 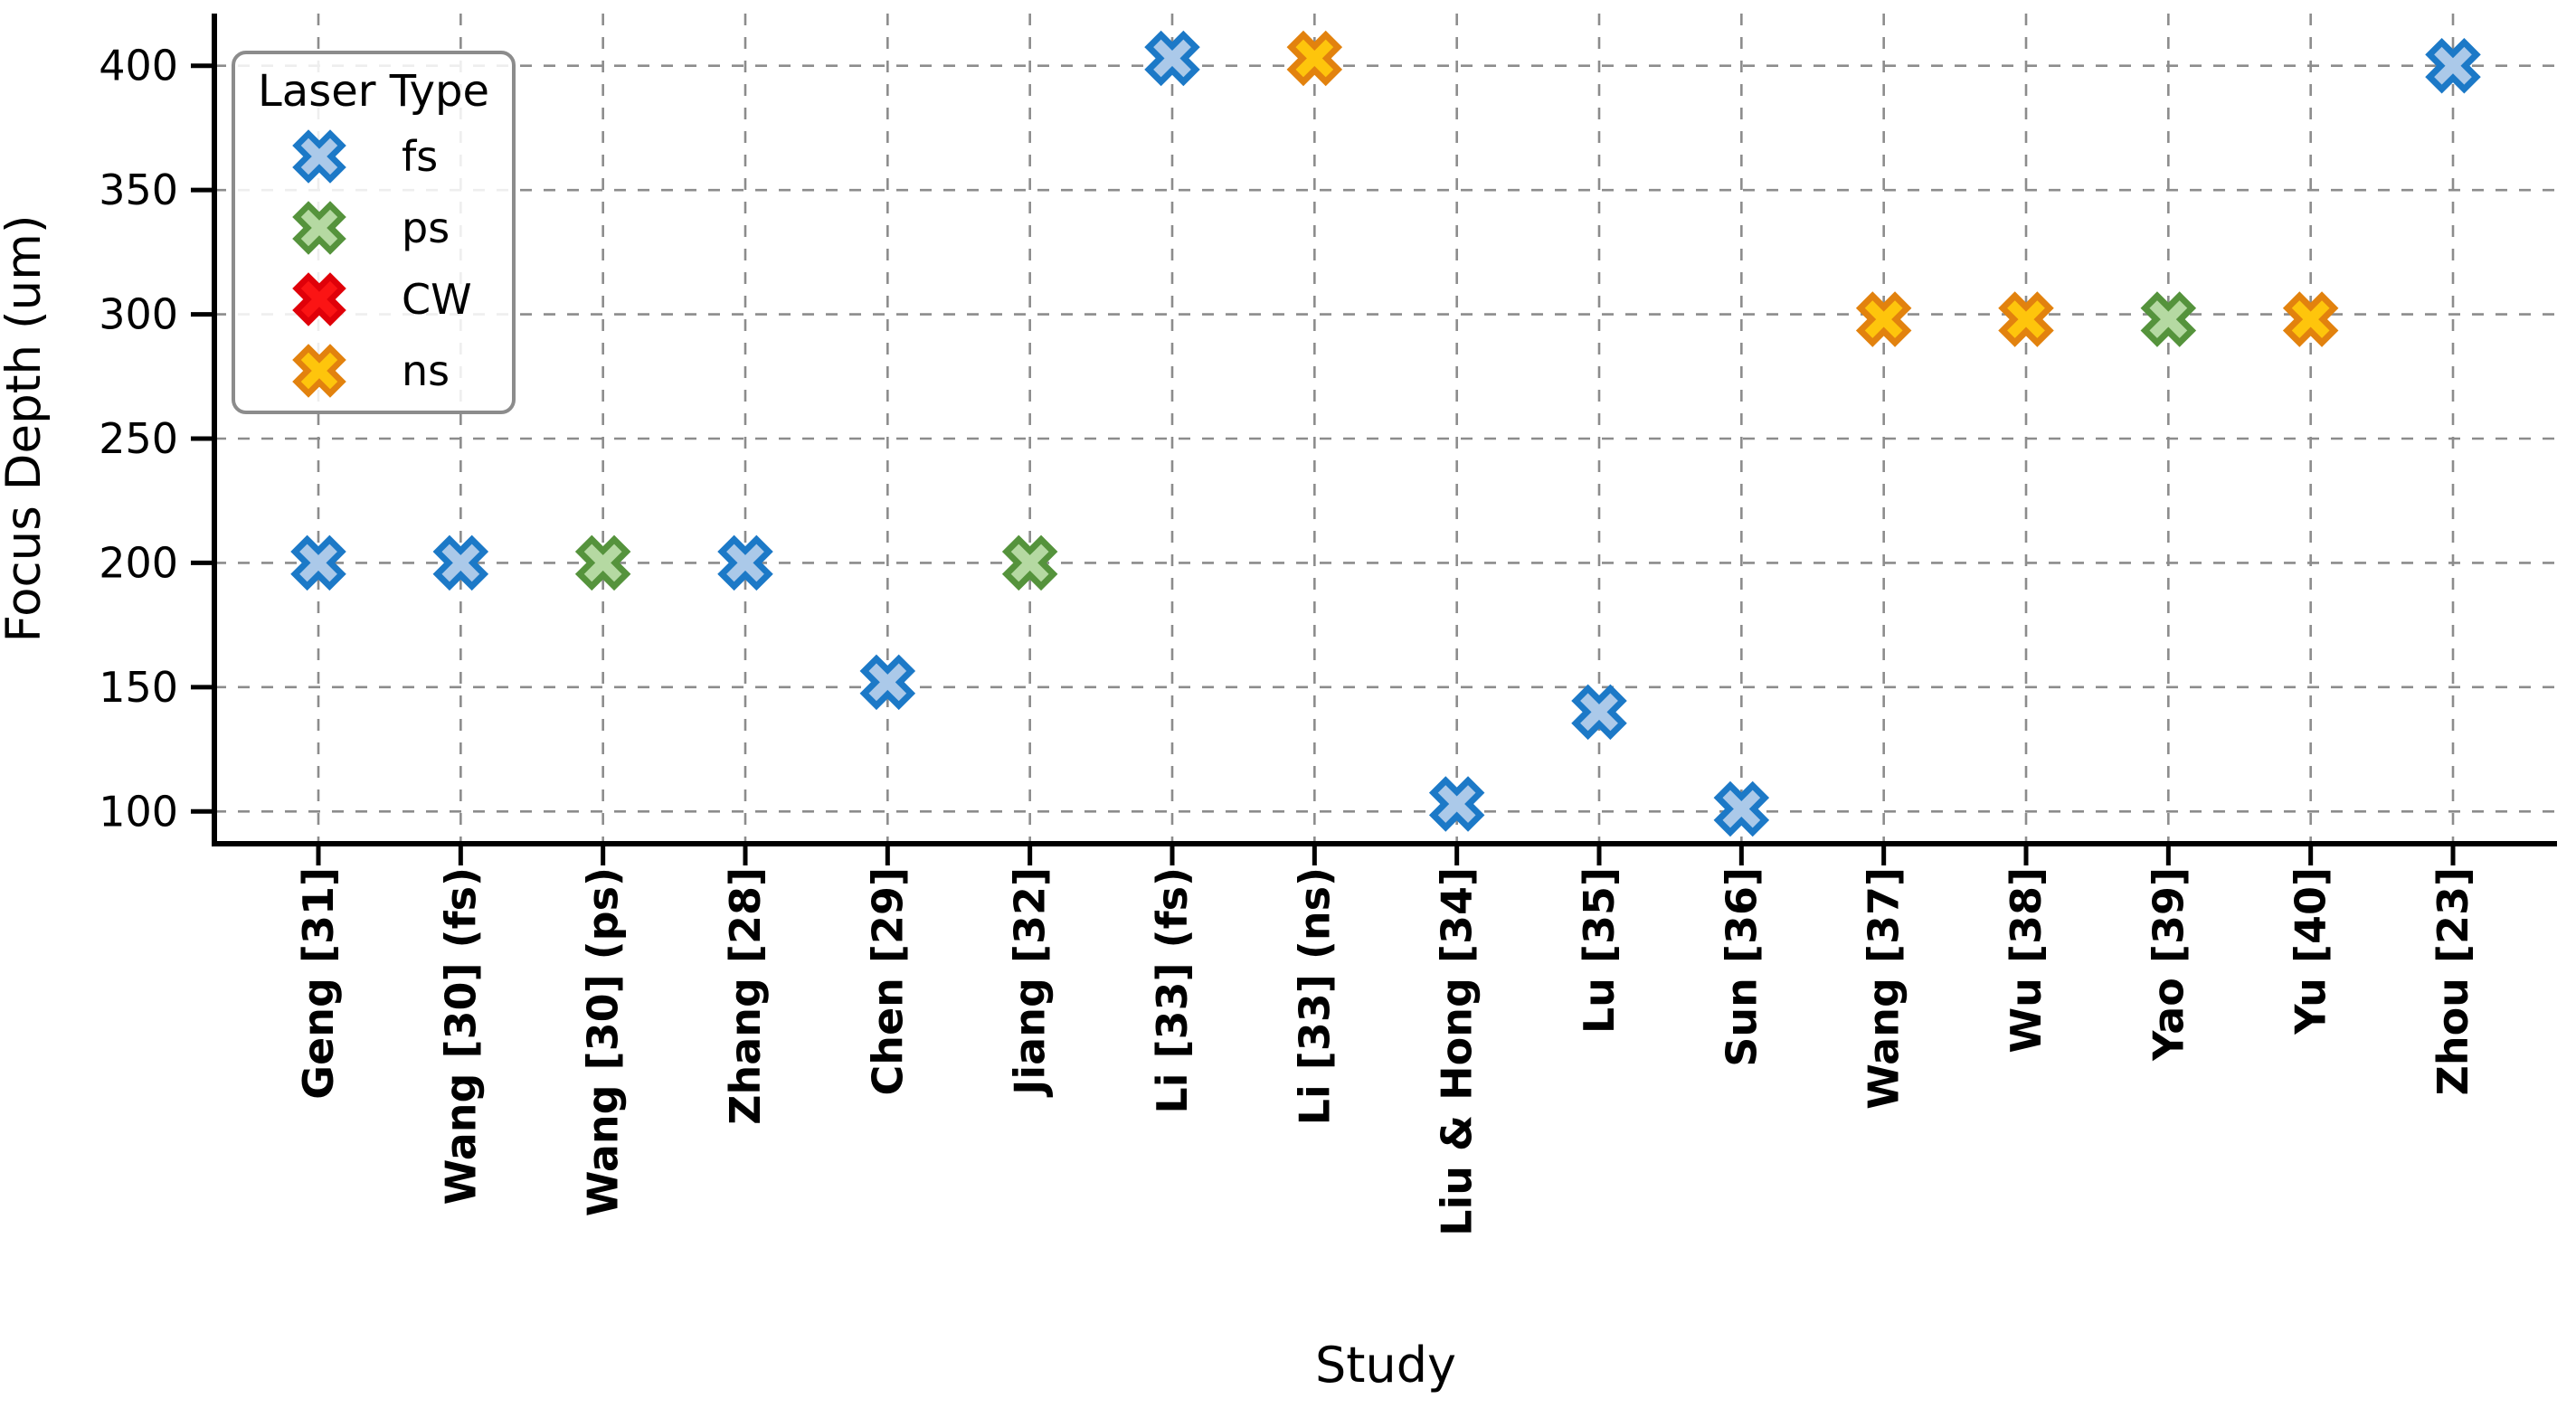 What do you see at coordinates (138, 66) in the screenshot?
I see `y-tick-label: 400` at bounding box center [138, 66].